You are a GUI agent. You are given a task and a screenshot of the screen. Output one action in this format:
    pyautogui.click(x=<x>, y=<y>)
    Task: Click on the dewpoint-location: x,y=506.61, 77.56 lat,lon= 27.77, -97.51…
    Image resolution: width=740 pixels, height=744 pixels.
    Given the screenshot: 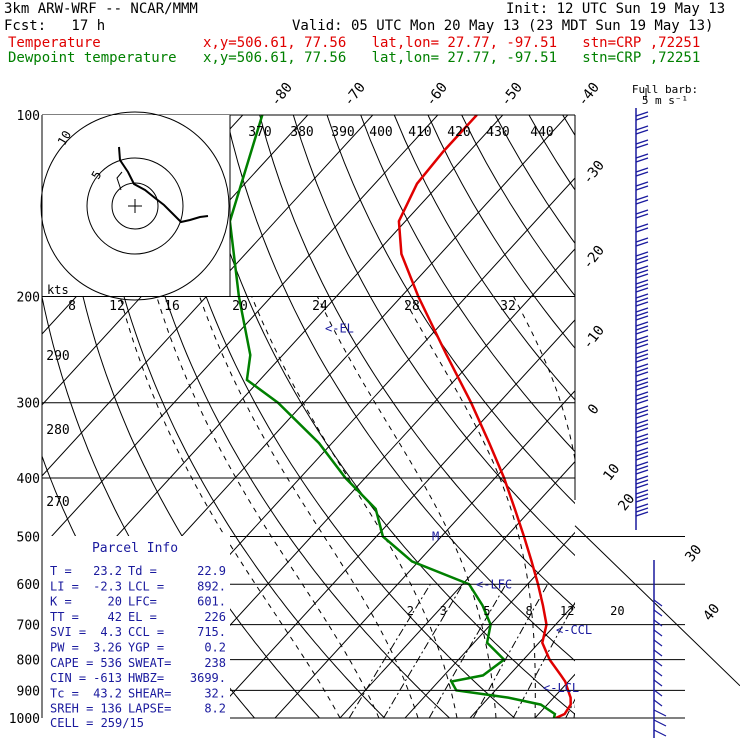 What is the action you would take?
    pyautogui.click(x=452, y=58)
    